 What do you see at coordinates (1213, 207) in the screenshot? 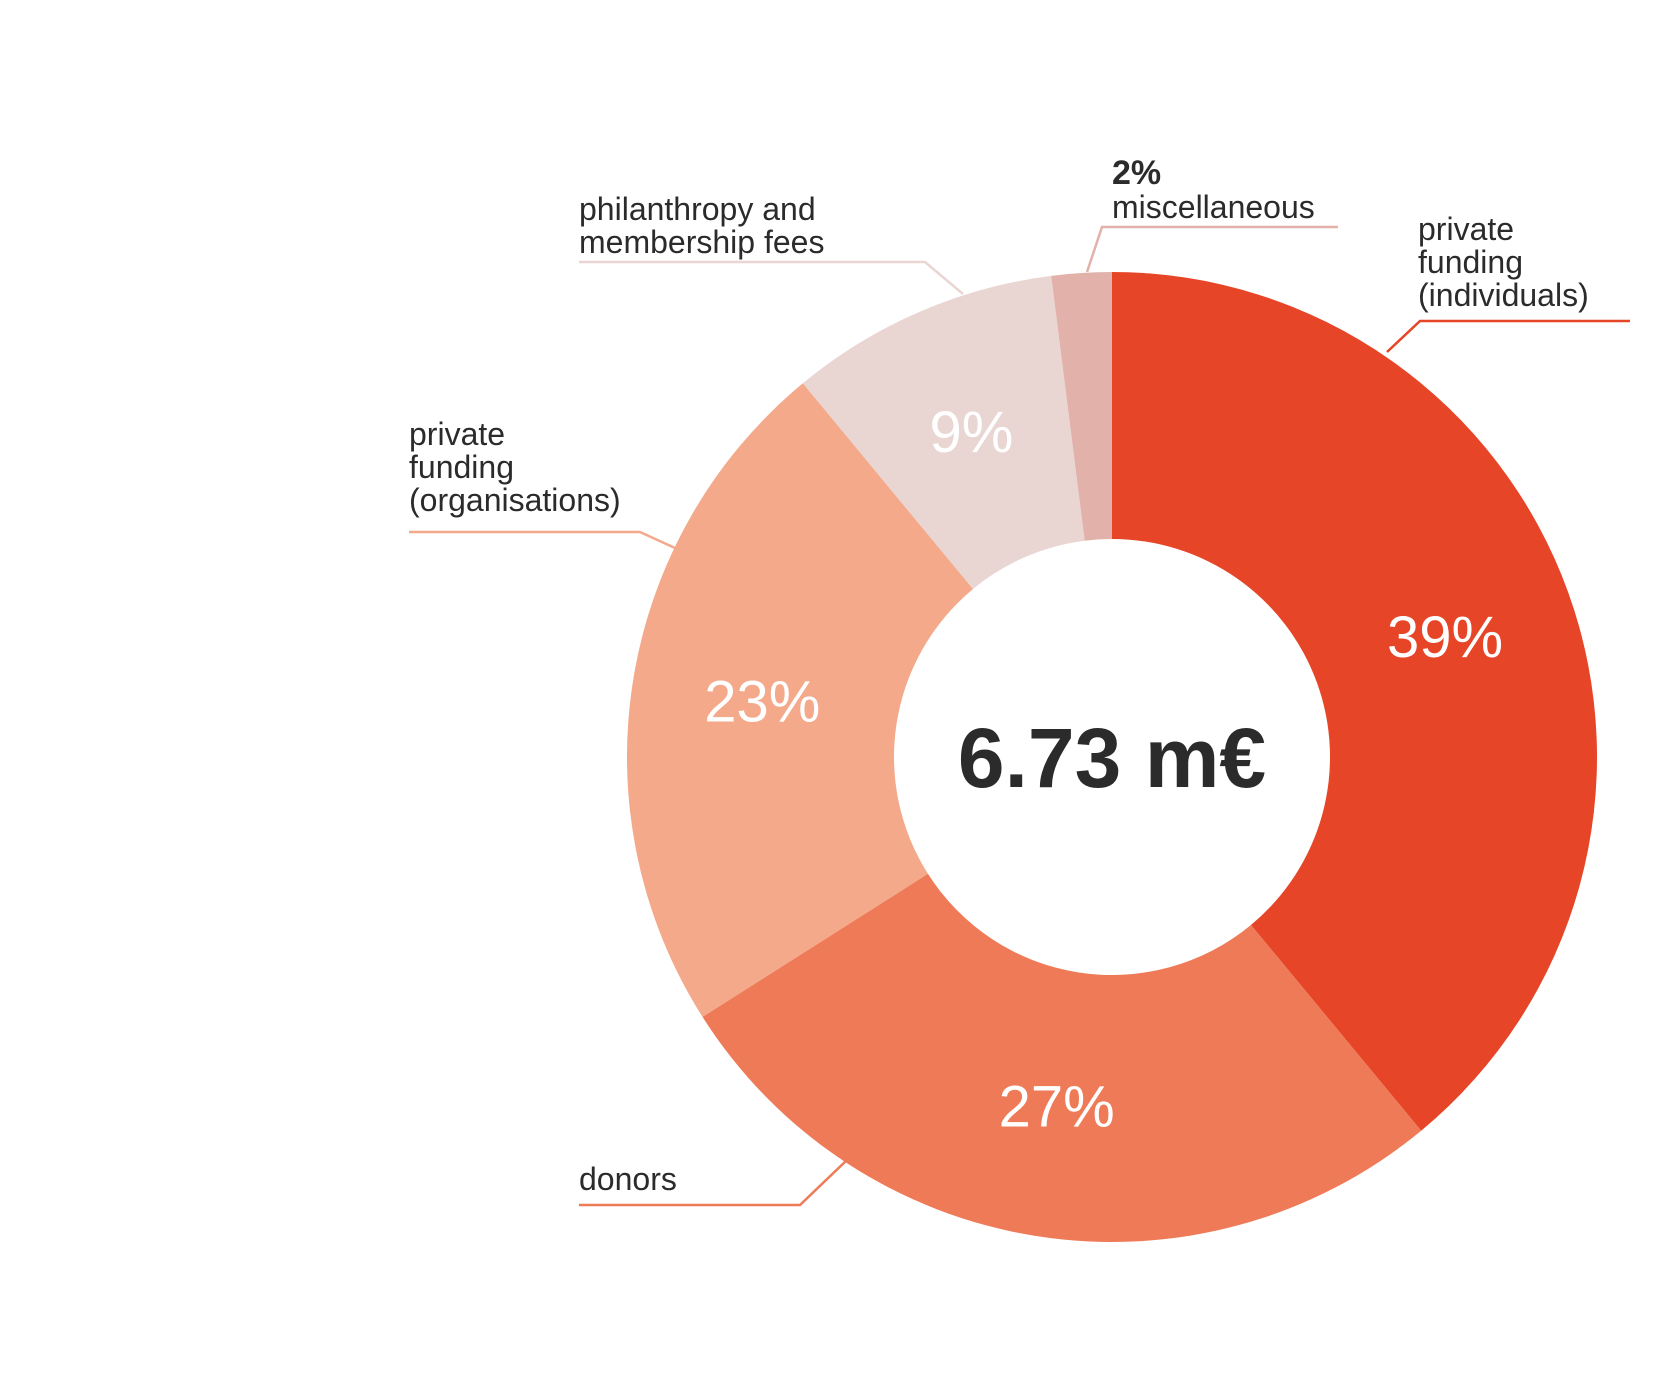
I see `category-label-miscellaneous-line-1: miscellaneous` at bounding box center [1213, 207].